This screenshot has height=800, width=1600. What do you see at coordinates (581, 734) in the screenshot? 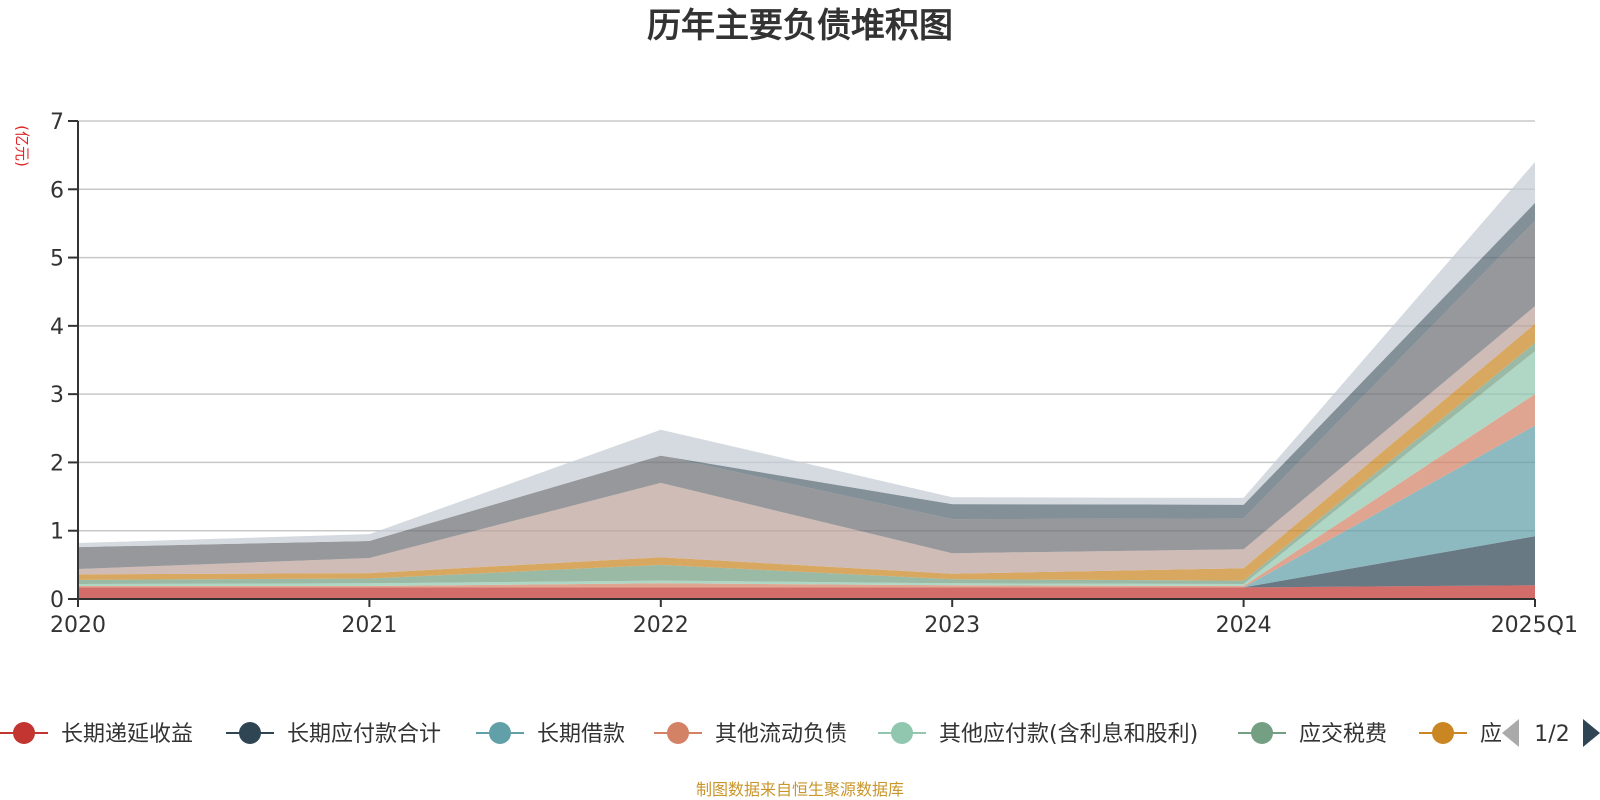
I see `legend-label: 长期借款` at bounding box center [581, 734].